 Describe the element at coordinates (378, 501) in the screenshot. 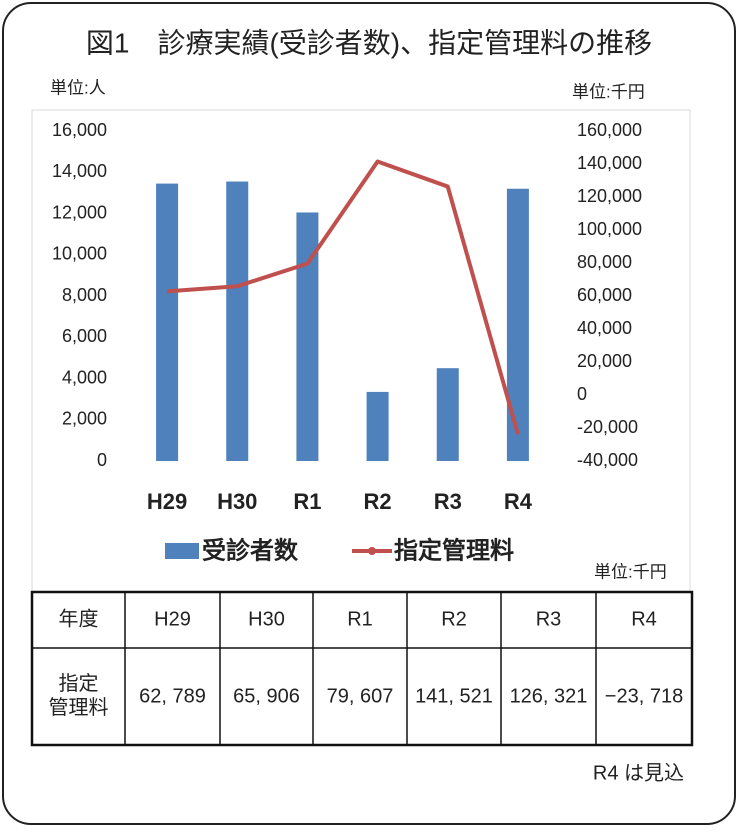

I see `x-tick-label: R2` at that location.